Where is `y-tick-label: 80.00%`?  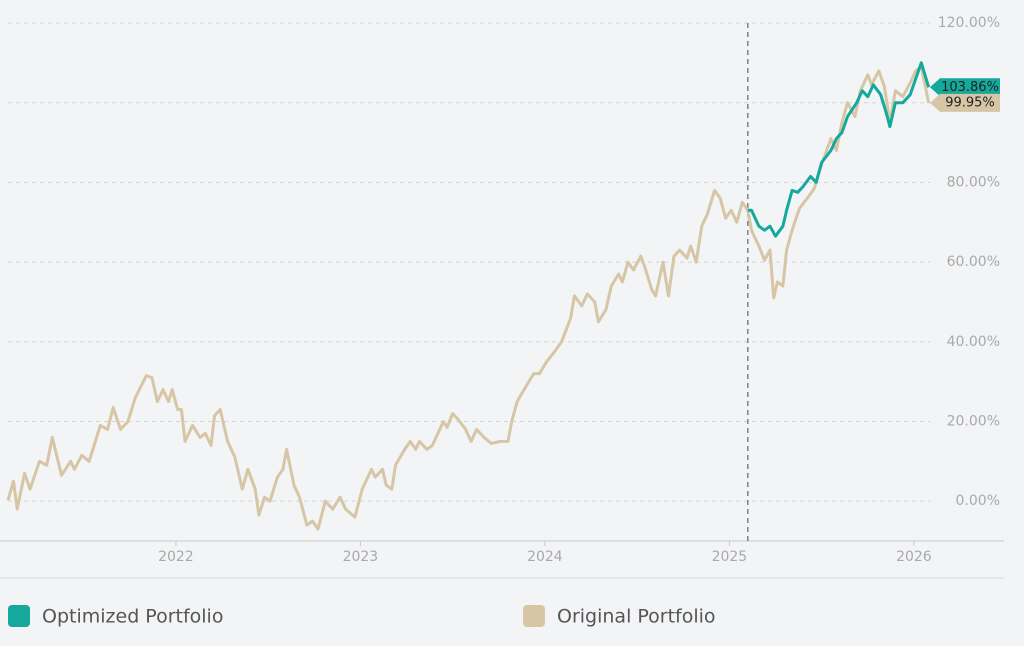
y-tick-label: 80.00% is located at coordinates (973, 182).